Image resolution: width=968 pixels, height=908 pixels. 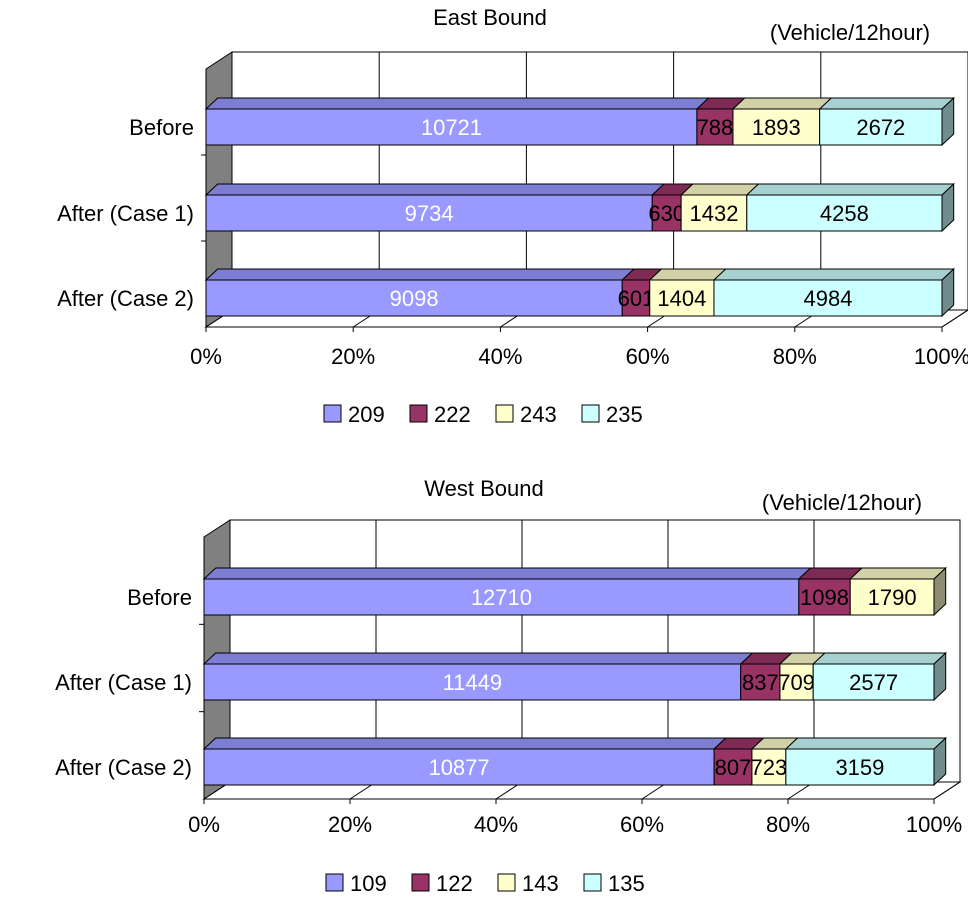 I want to click on bar-209-after-case-2-top, so click(x=420, y=274).